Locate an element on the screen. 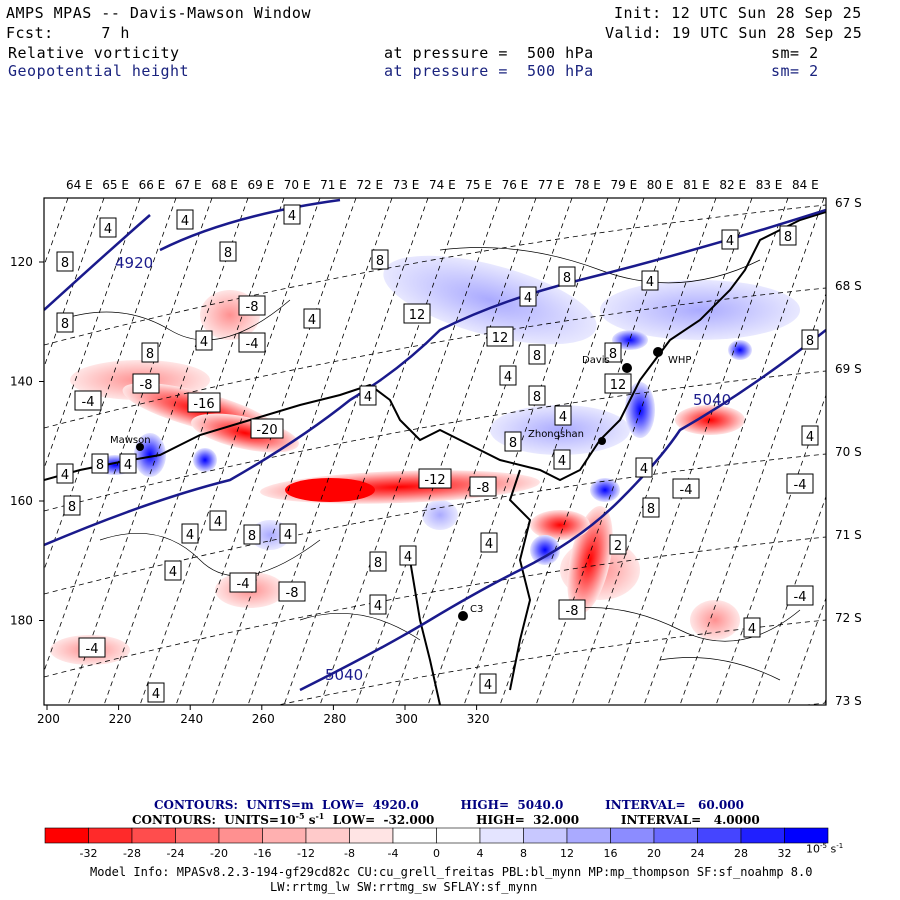 The image size is (900, 900). valid-time: Valid: 19 UTC Sun 28 Sep 25 is located at coordinates (734, 33).